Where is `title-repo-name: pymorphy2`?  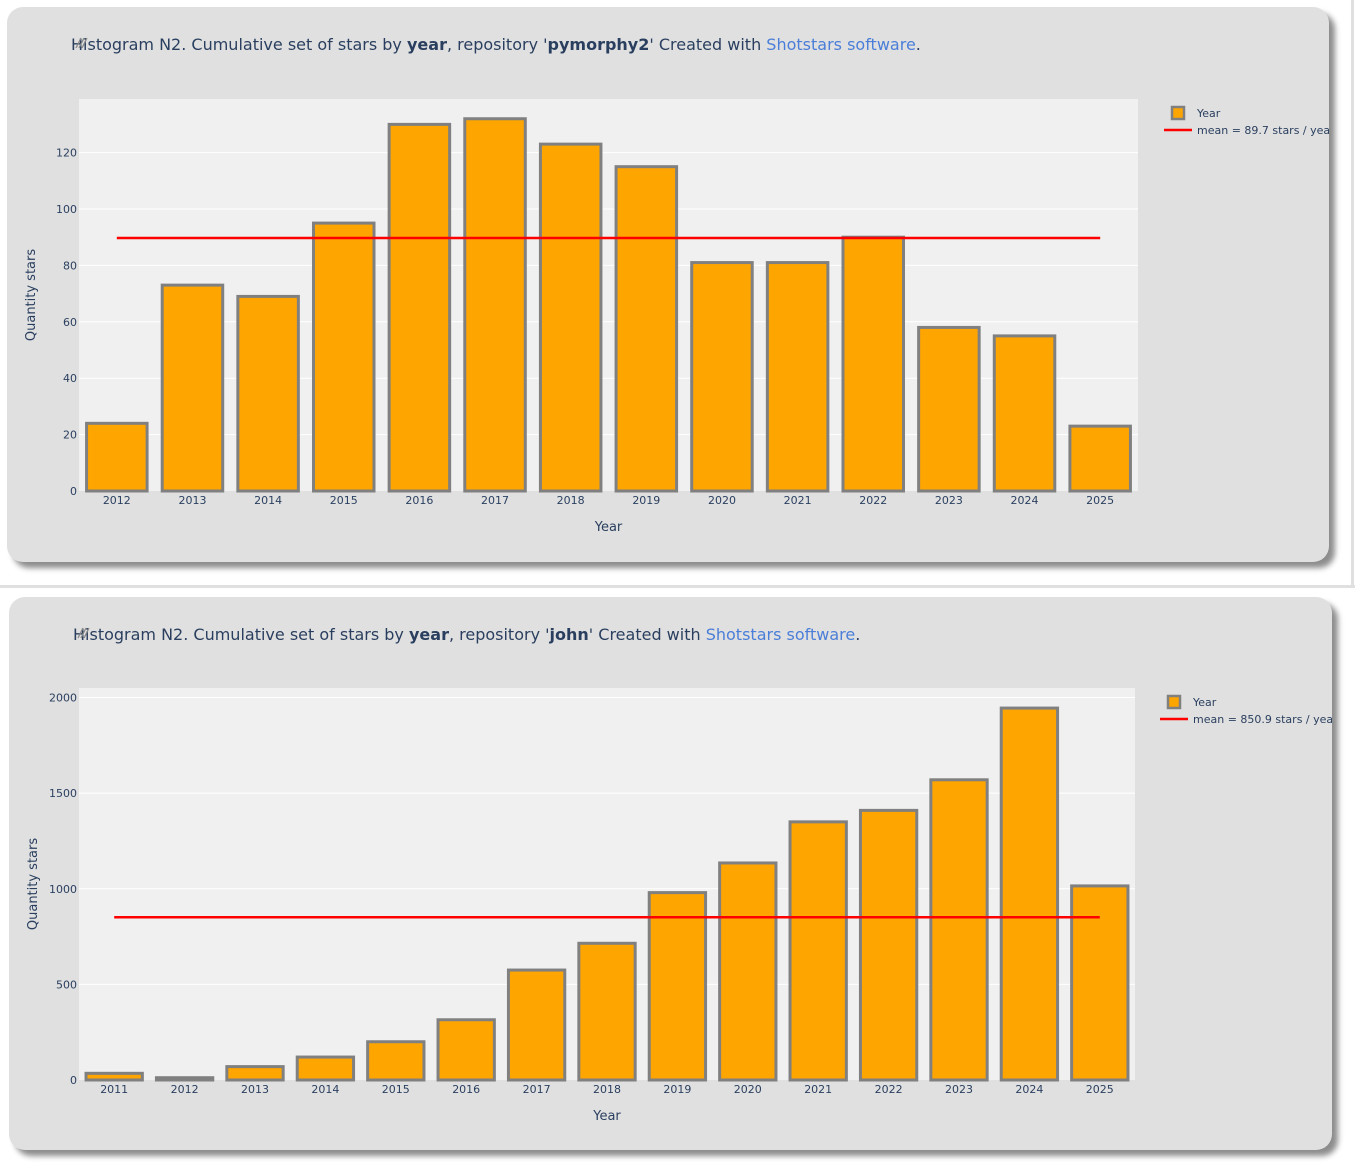 title-repo-name: pymorphy2 is located at coordinates (598, 44).